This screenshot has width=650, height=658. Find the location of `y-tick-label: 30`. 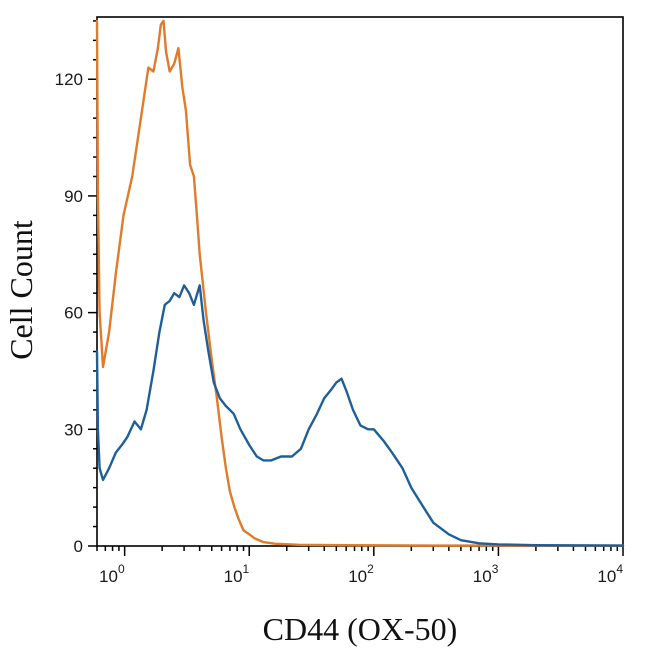

y-tick-label: 30 is located at coordinates (73, 429).